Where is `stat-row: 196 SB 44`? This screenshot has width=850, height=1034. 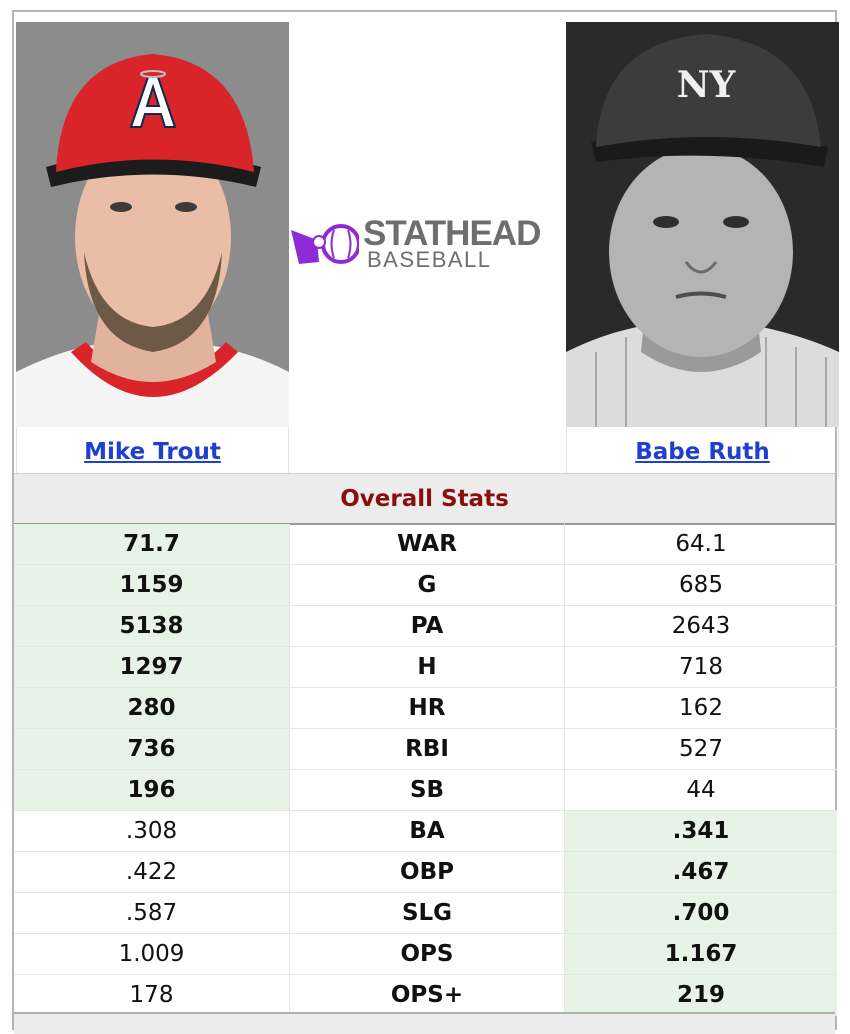
stat-row: 196 SB 44 is located at coordinates (425, 790).